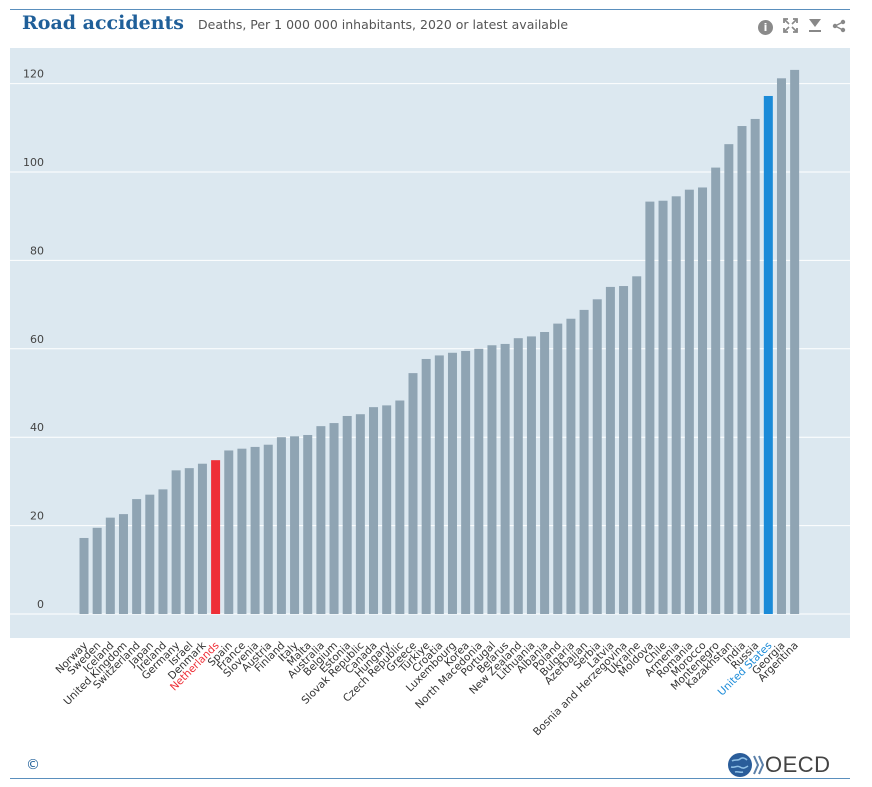 This screenshot has width=872, height=787. I want to click on copyright-icon: ©, so click(33, 765).